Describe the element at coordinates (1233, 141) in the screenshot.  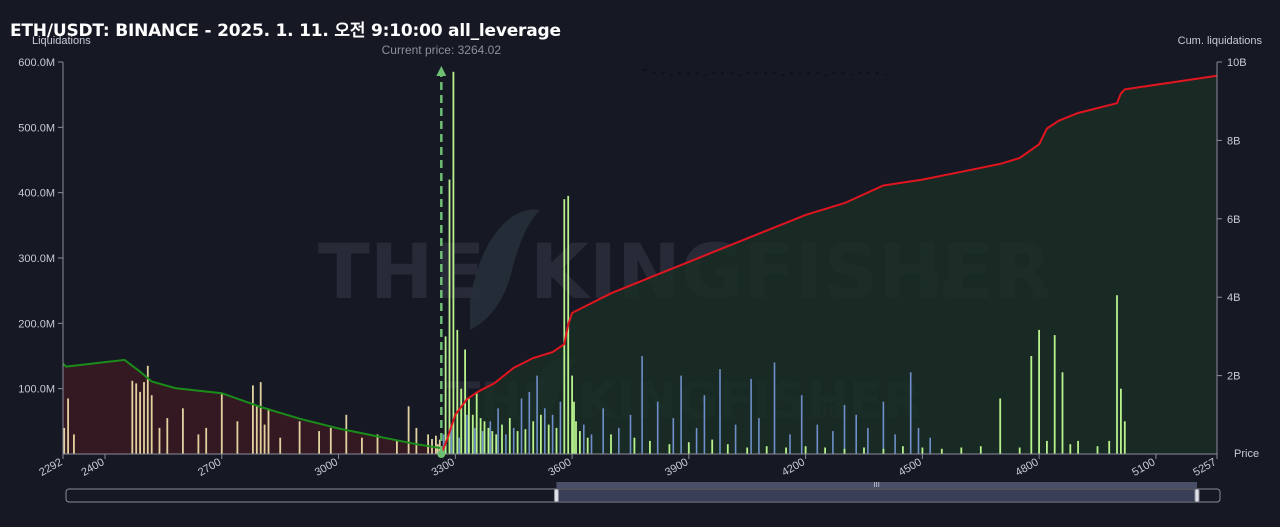
I see `y2-tick-label: 8B` at that location.